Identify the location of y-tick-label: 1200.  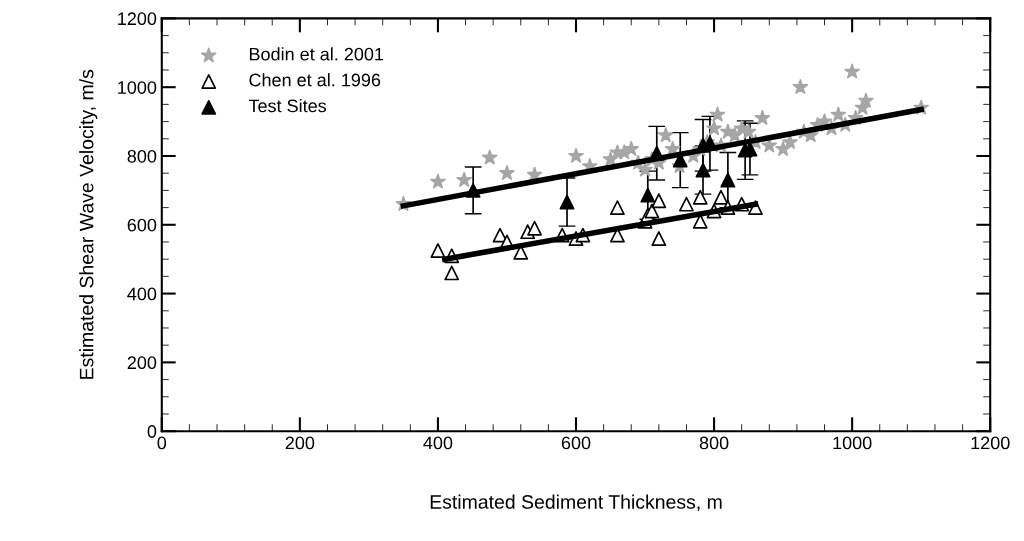
(137, 19).